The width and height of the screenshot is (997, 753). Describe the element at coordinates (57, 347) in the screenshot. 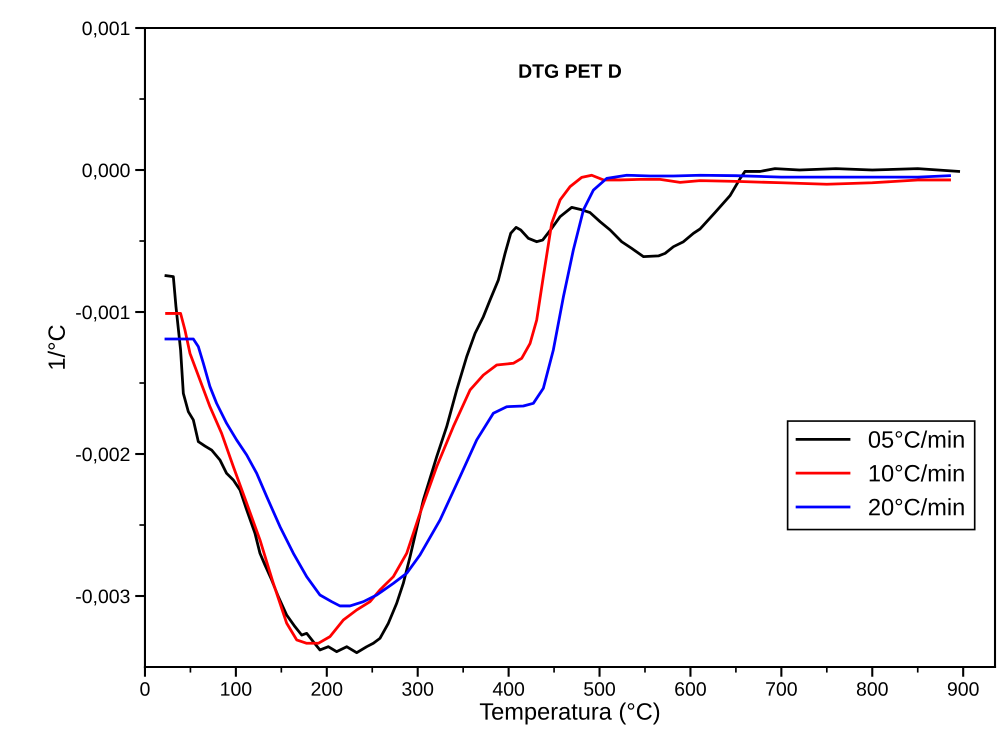

I see `y-axis-title: 1/°C` at that location.